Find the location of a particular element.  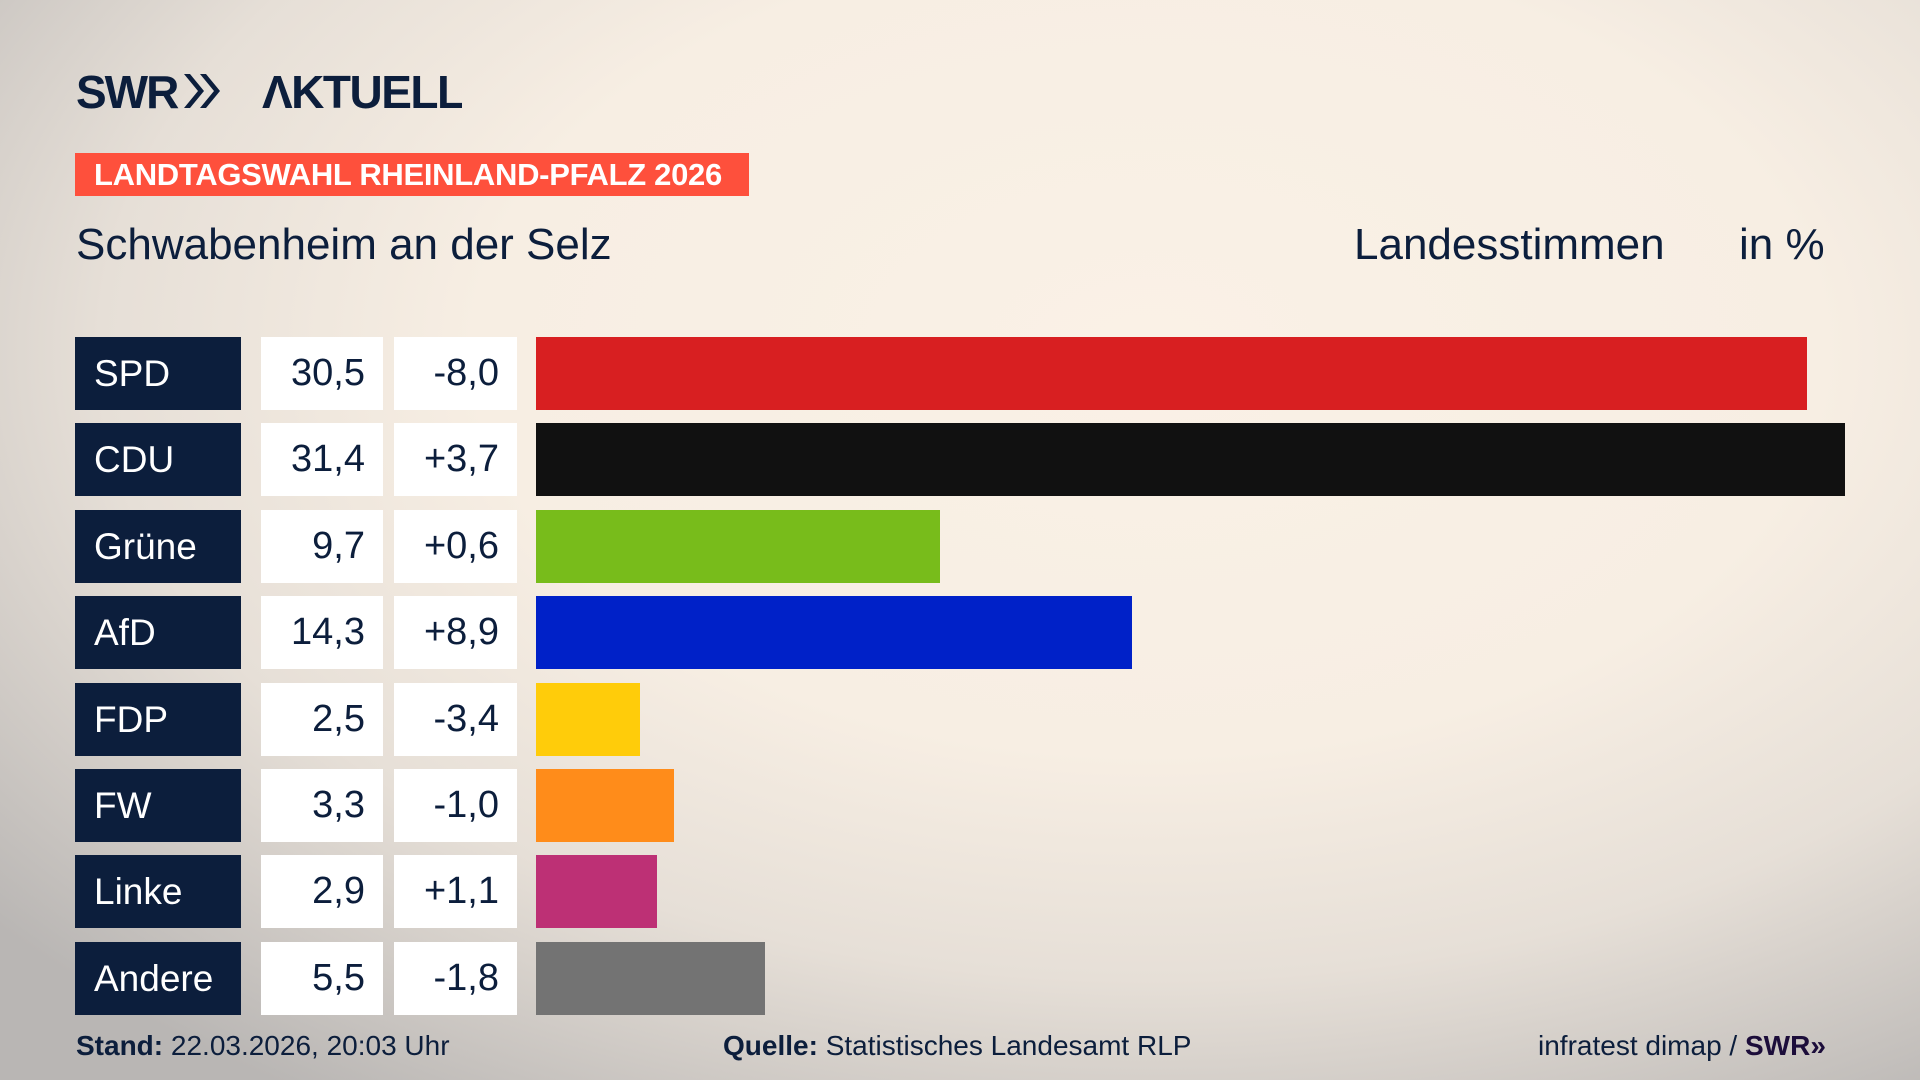

vote-type-label: Landesstimmen is located at coordinates (1509, 244).